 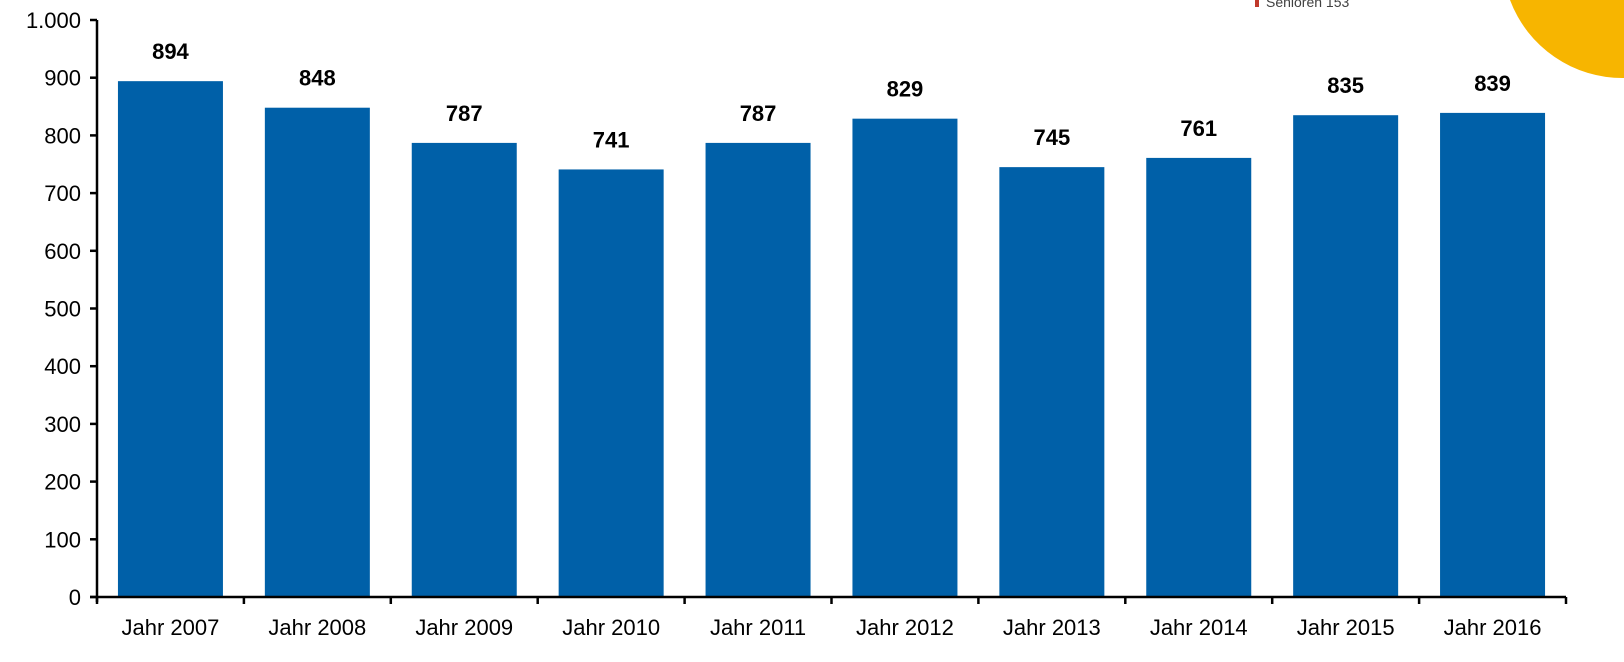 What do you see at coordinates (62, 251) in the screenshot?
I see `y-tick-label: 600` at bounding box center [62, 251].